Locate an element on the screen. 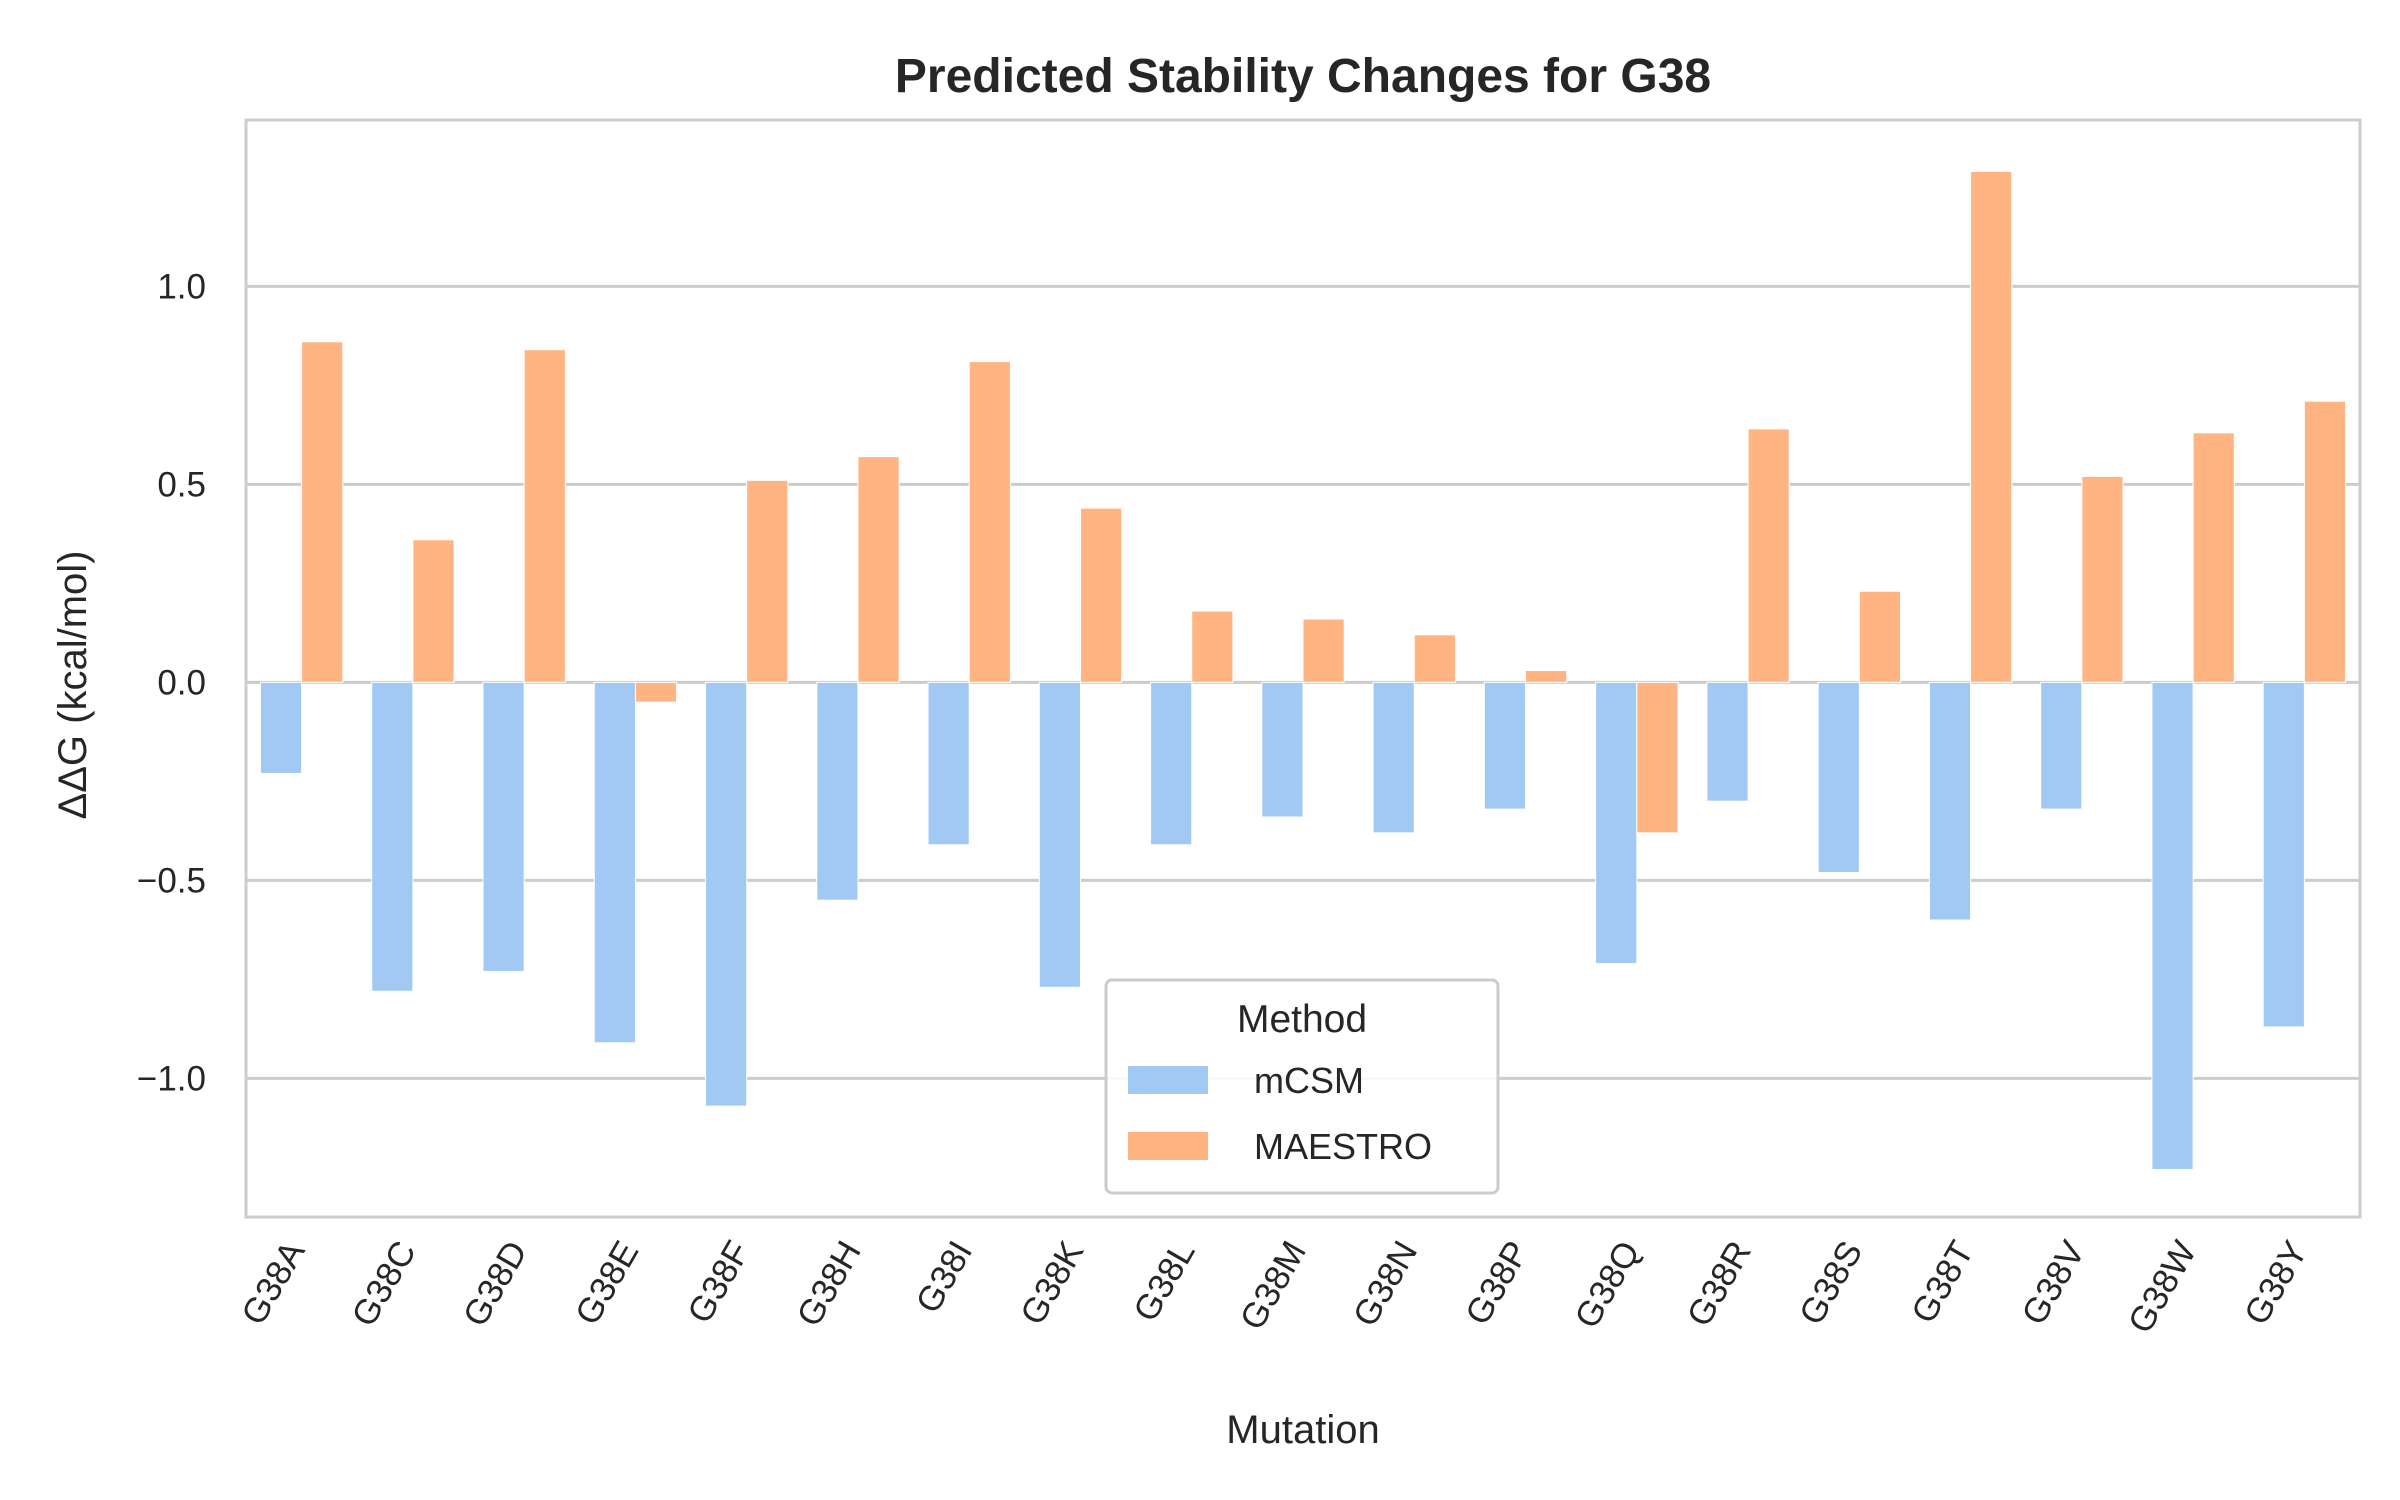 This screenshot has height=1500, width=2400. y-tick-label: 0.0 is located at coordinates (181, 682).